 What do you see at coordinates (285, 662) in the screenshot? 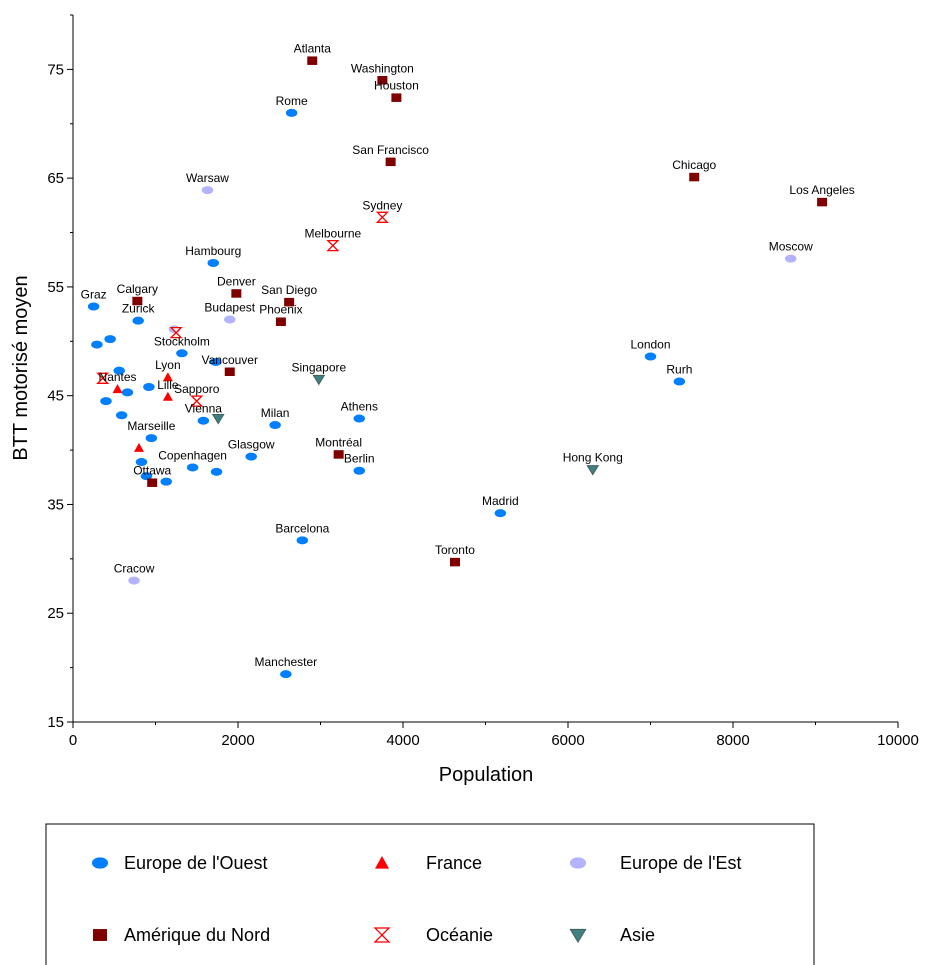
I see `point-label: Manchester` at bounding box center [285, 662].